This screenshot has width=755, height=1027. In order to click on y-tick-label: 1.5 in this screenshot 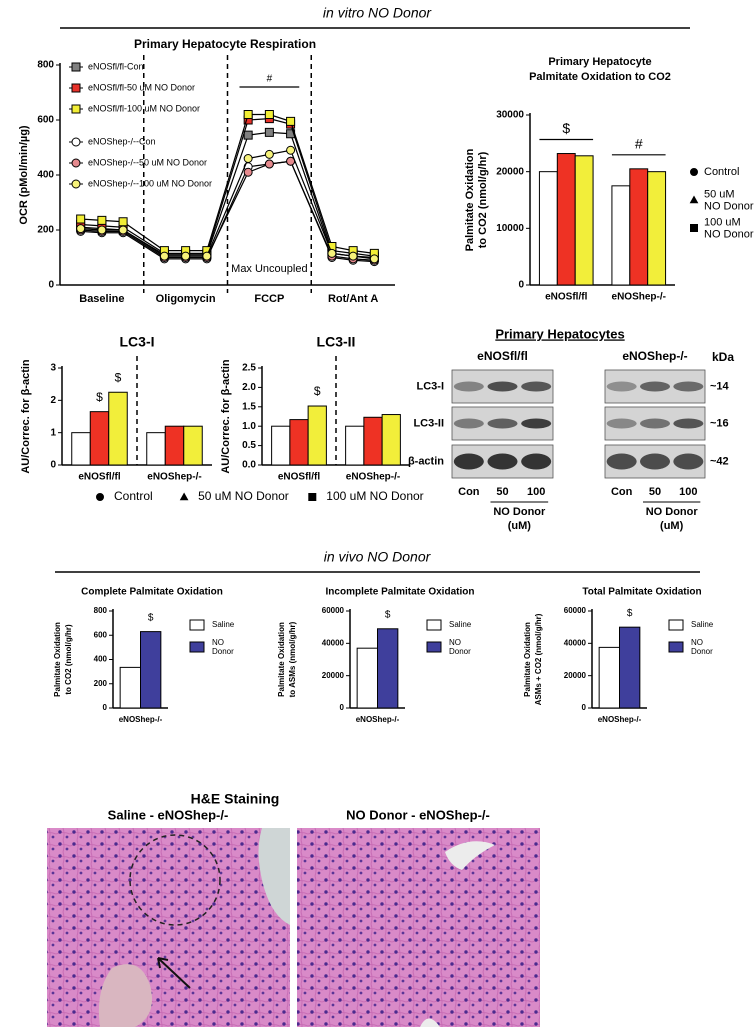, I will do `click(249, 406)`.